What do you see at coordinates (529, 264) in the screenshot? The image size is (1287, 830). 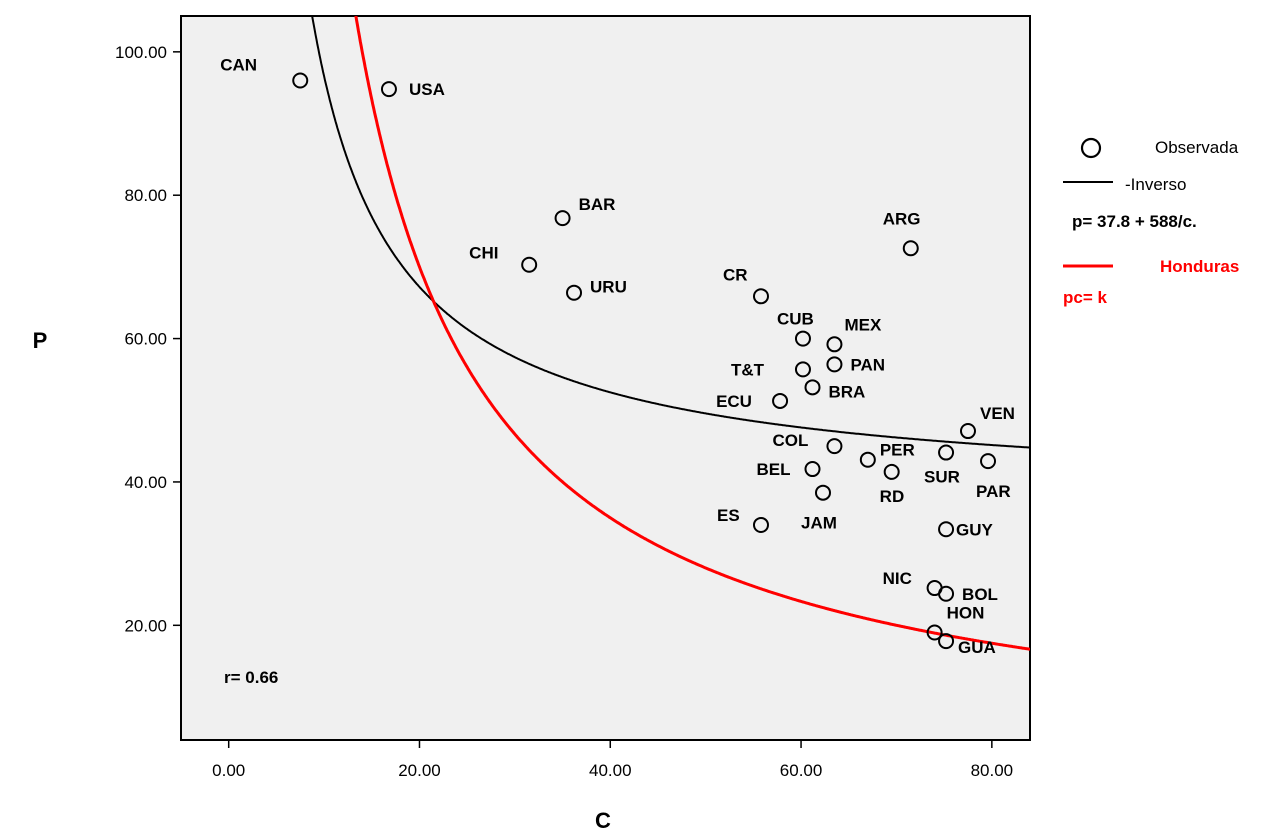 I see `point-chi` at bounding box center [529, 264].